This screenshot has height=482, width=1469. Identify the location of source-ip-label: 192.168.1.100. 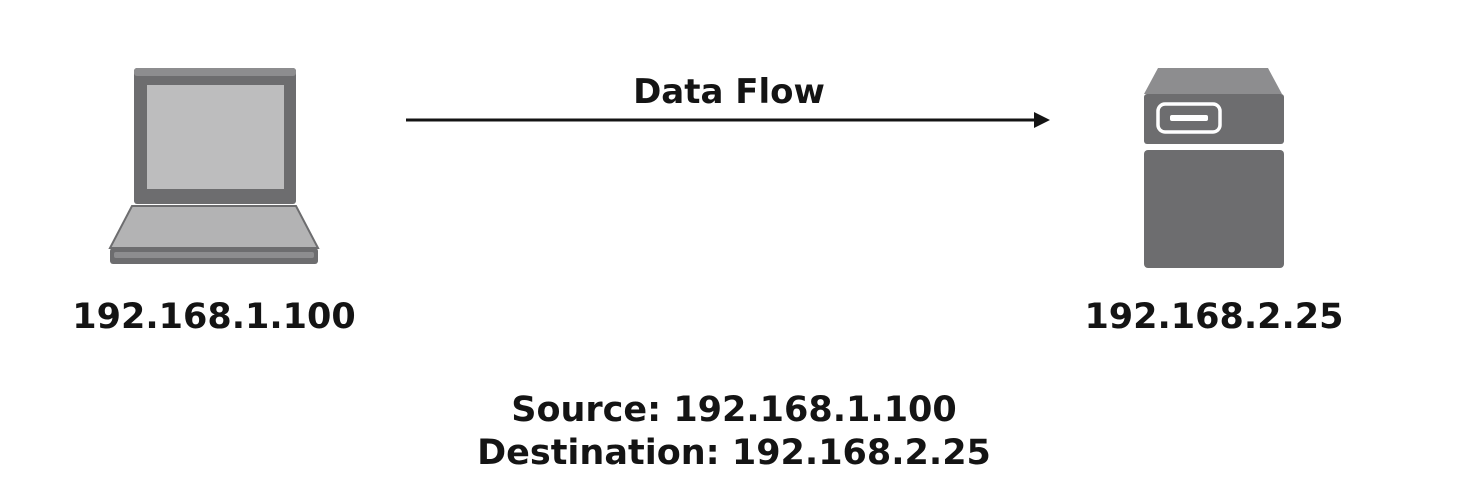
(214, 317).